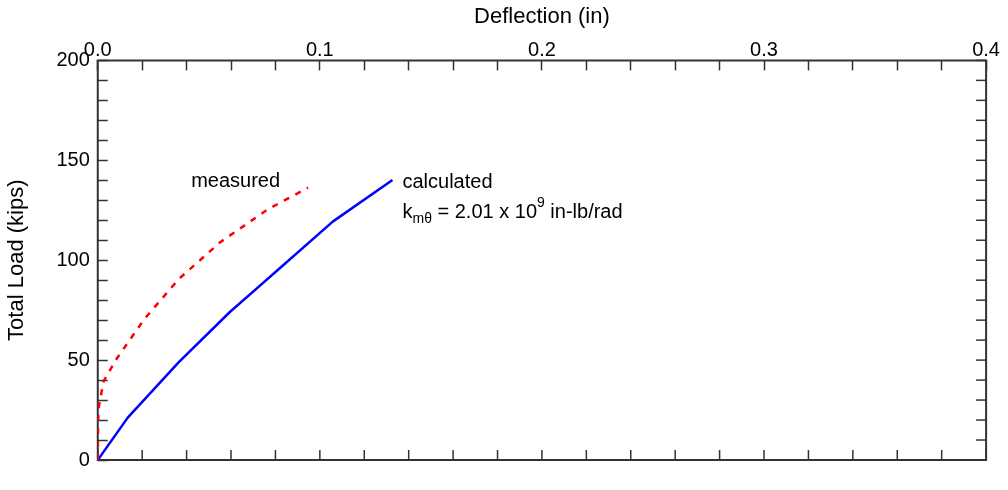 The width and height of the screenshot is (1008, 490). I want to click on x-tick-label: 0.2, so click(542, 48).